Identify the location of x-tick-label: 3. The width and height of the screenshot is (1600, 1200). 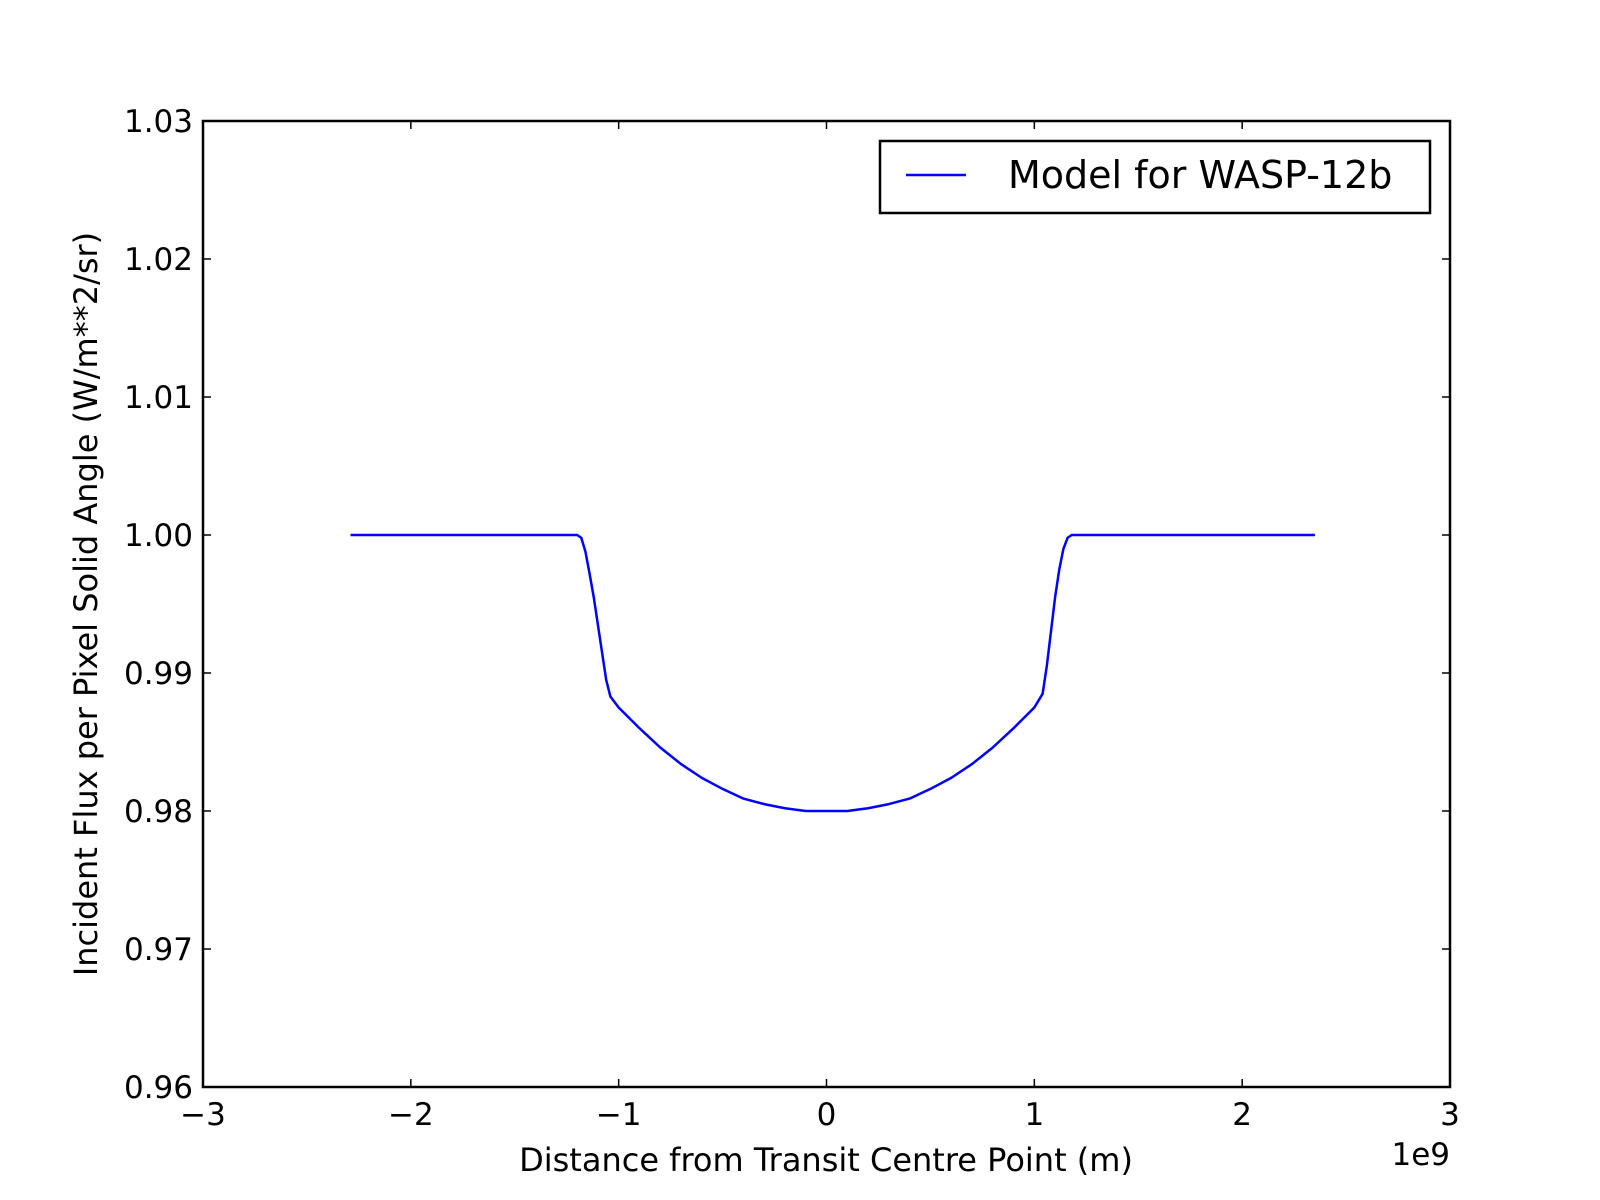
(1450, 1115).